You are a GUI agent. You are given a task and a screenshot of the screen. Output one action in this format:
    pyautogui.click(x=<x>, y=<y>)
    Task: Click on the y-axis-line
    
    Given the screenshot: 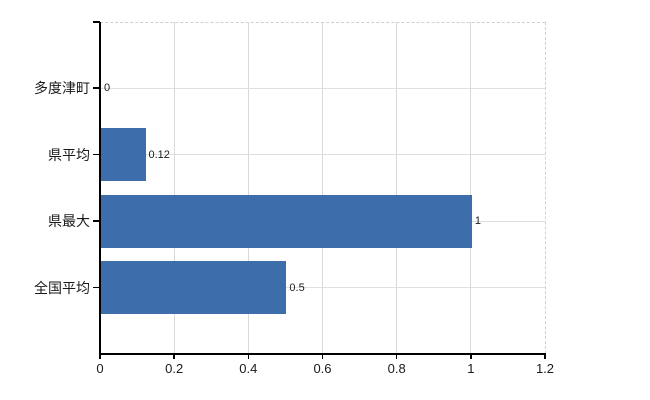 What is the action you would take?
    pyautogui.click(x=100, y=188)
    